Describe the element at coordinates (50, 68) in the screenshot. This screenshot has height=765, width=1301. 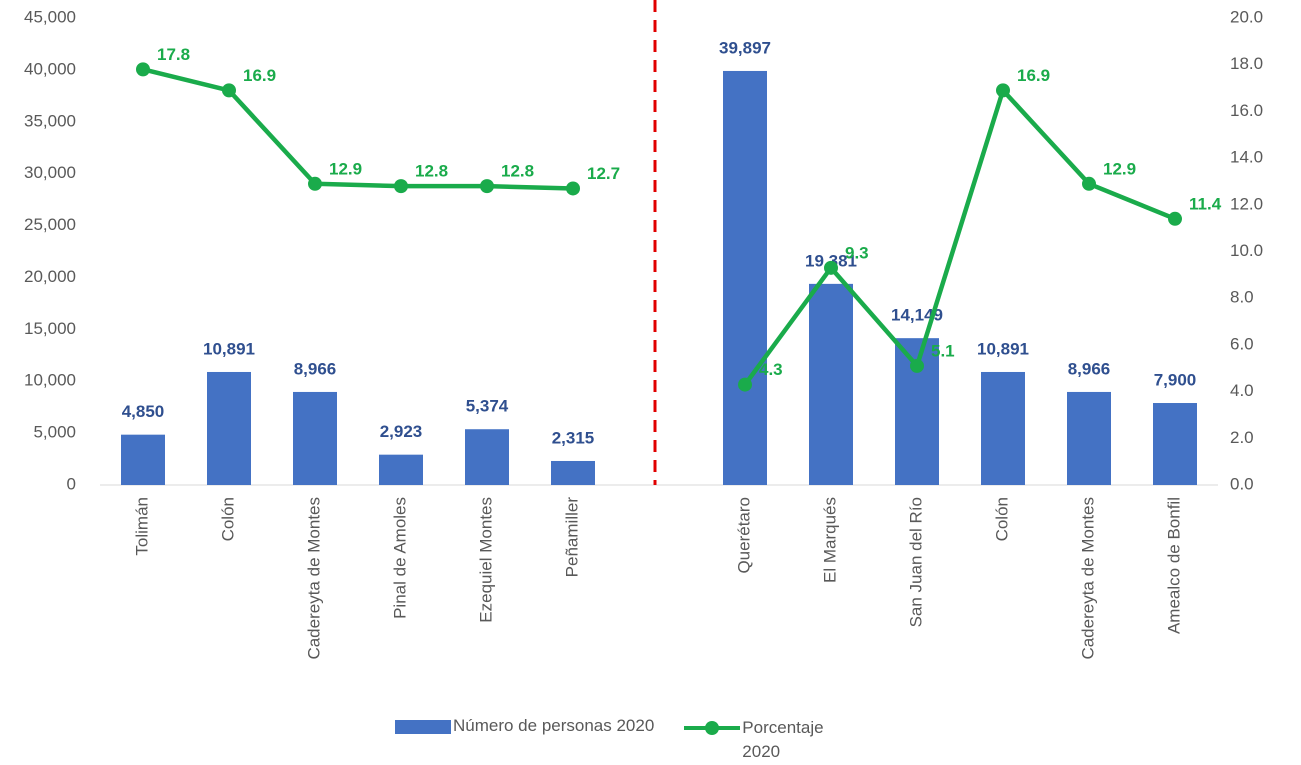
I see `y-tick-label: 40,000` at that location.